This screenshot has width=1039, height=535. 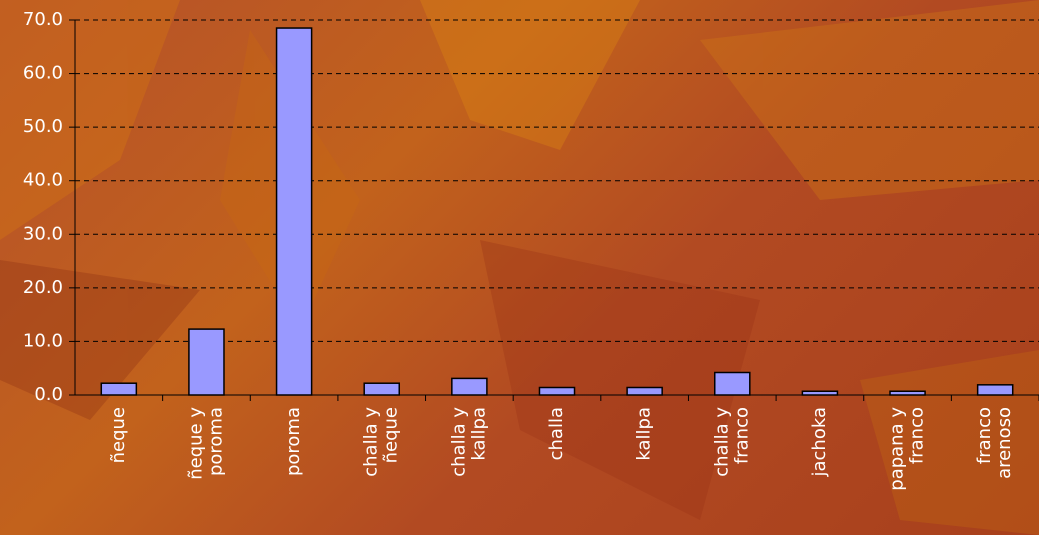 I want to click on y-tick-label: 10.0, so click(x=43, y=340).